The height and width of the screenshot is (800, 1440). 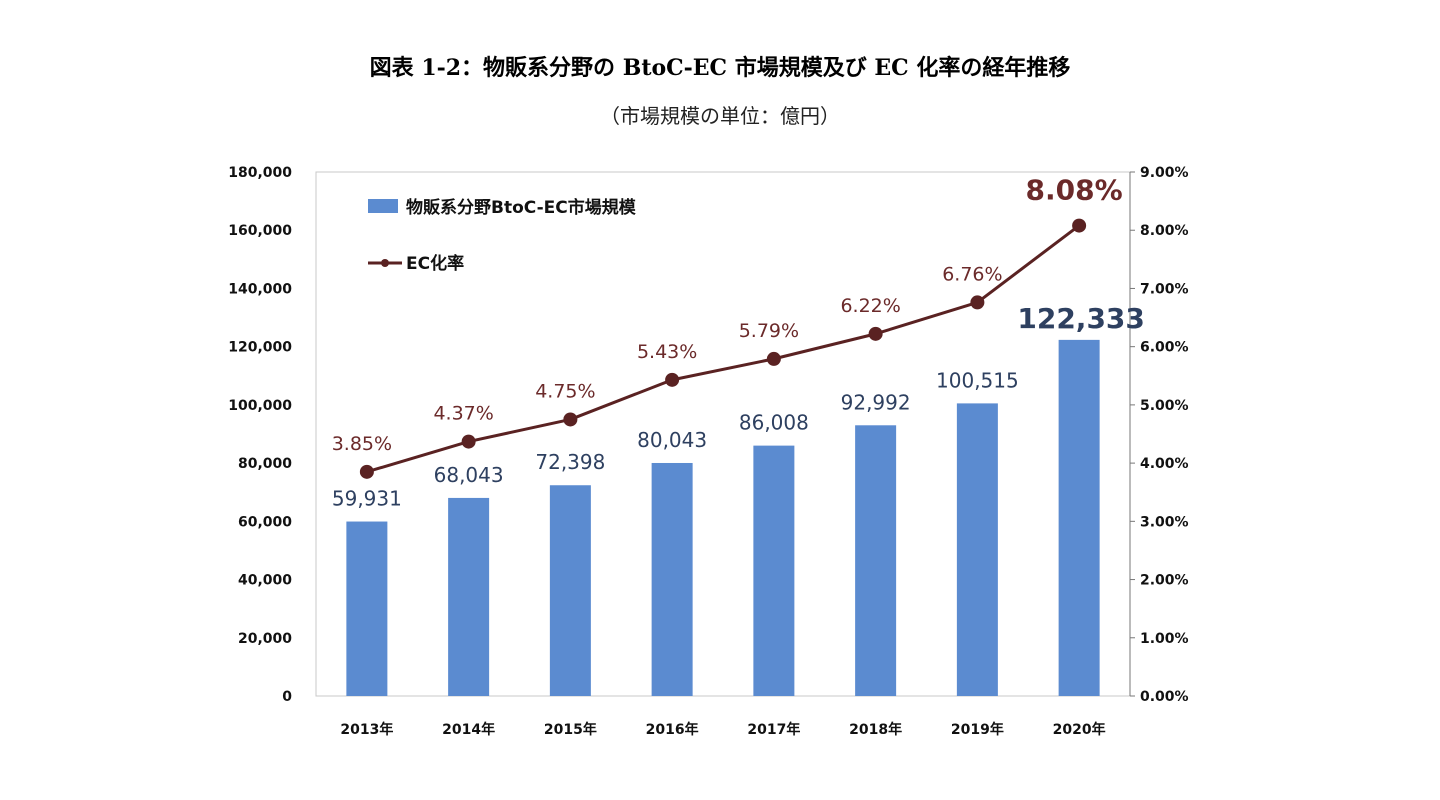 I want to click on left-tick-label: 0, so click(x=287, y=697).